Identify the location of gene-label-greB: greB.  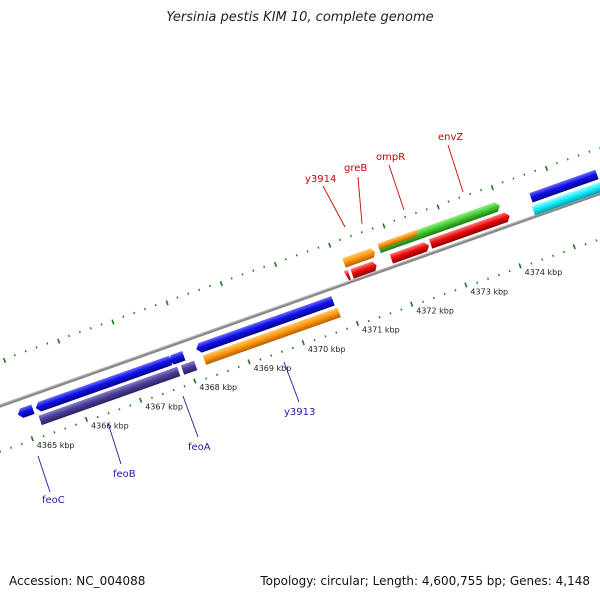
(355, 168).